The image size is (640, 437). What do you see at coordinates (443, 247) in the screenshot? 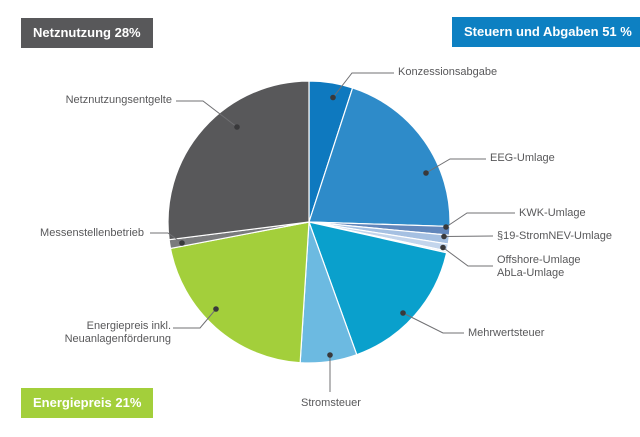
I see `leader-dot-offshore-abla` at bounding box center [443, 247].